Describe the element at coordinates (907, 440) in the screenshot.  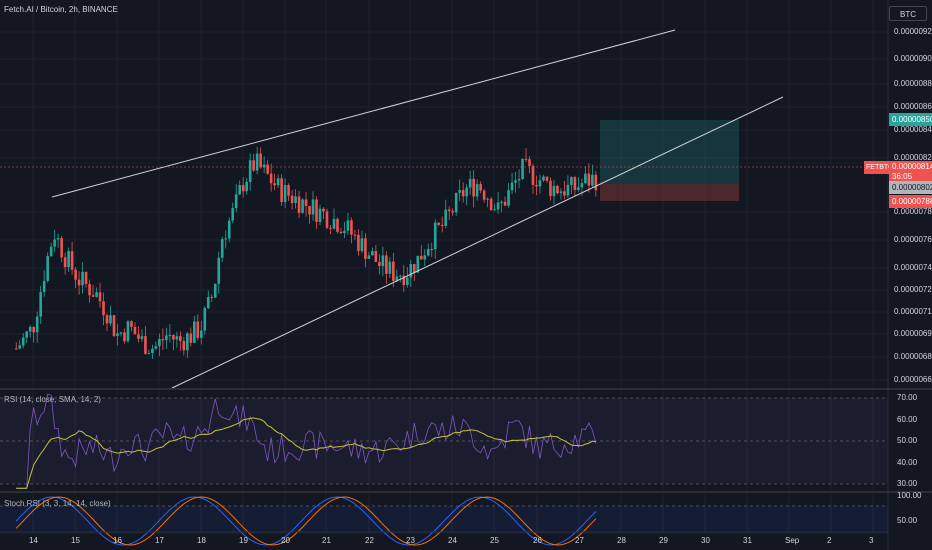
I see `rsi-tick-label: 50.00` at that location.